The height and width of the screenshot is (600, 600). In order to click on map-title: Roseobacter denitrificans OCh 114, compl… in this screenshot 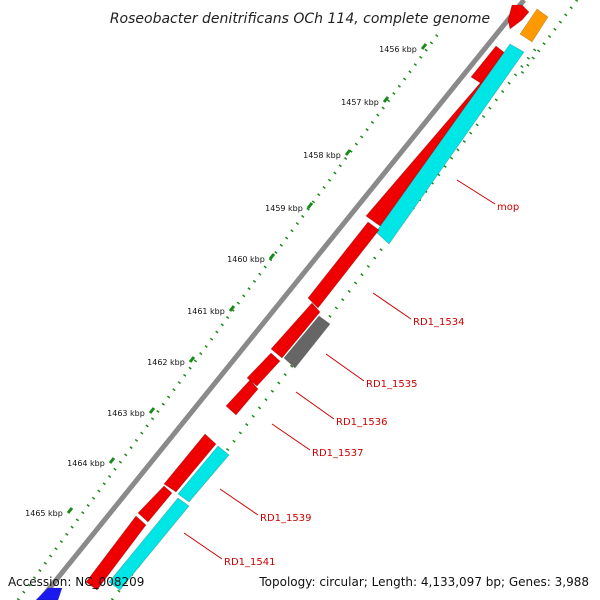, I will do `click(300, 19)`.